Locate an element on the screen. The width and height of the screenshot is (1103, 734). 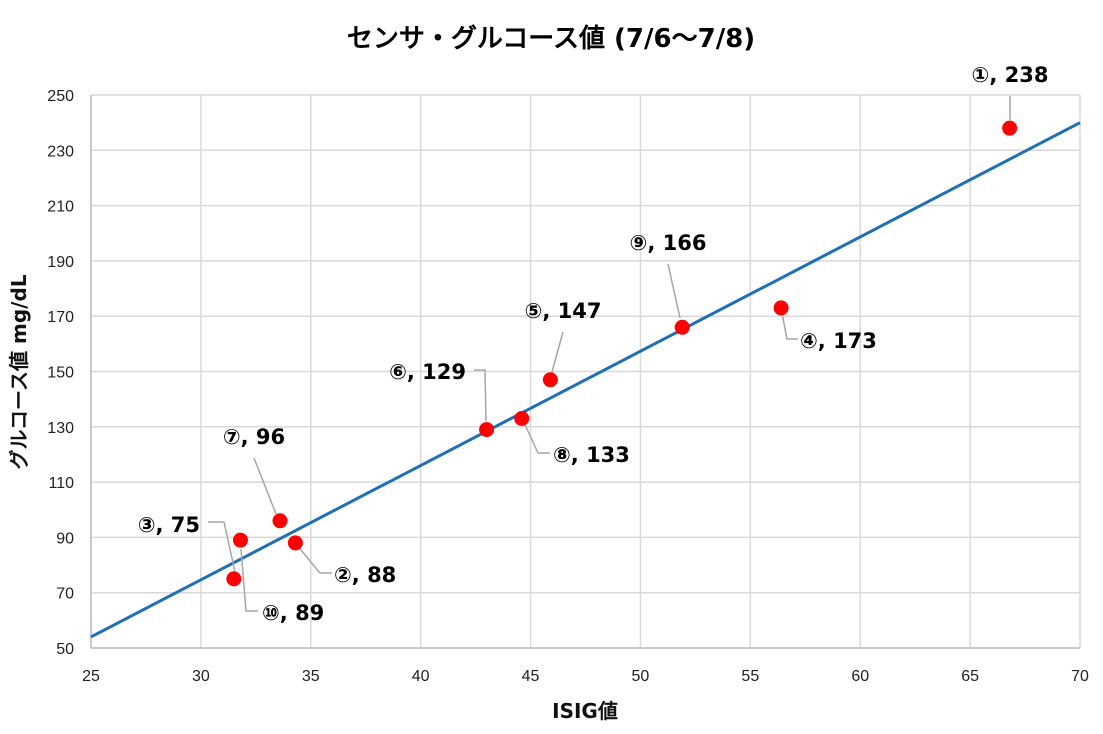
y-tick-label: 150 is located at coordinates (60, 373).